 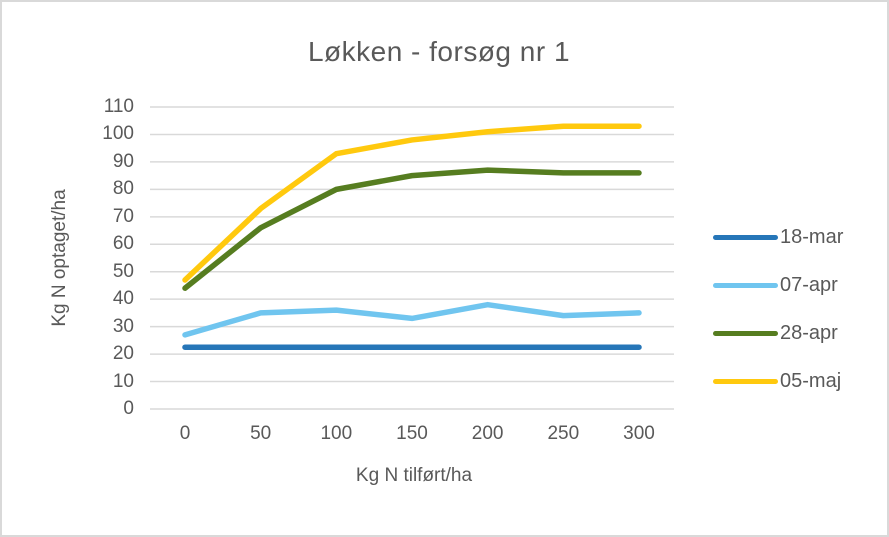 What do you see at coordinates (118, 106) in the screenshot?
I see `y-tick-label: 110` at bounding box center [118, 106].